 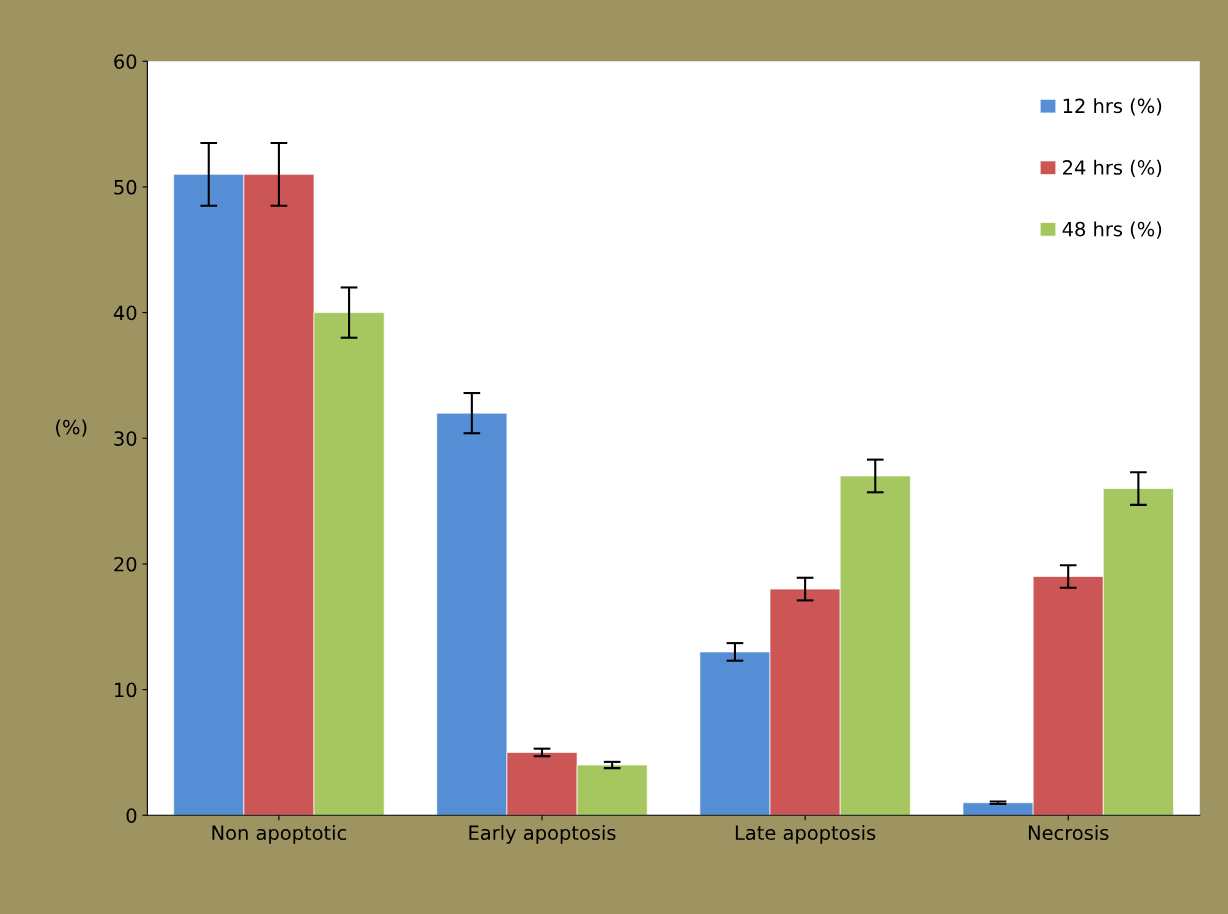 I want to click on y-tick-label: 30, so click(x=125, y=438).